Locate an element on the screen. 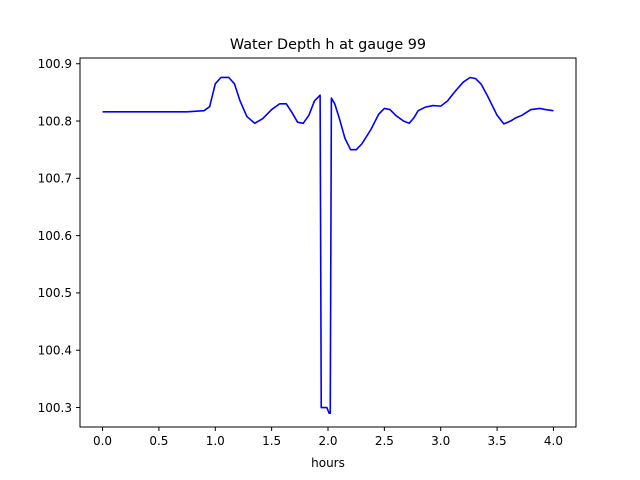 This screenshot has width=640, height=480. y-tick-label: 100.9 is located at coordinates (55, 64).